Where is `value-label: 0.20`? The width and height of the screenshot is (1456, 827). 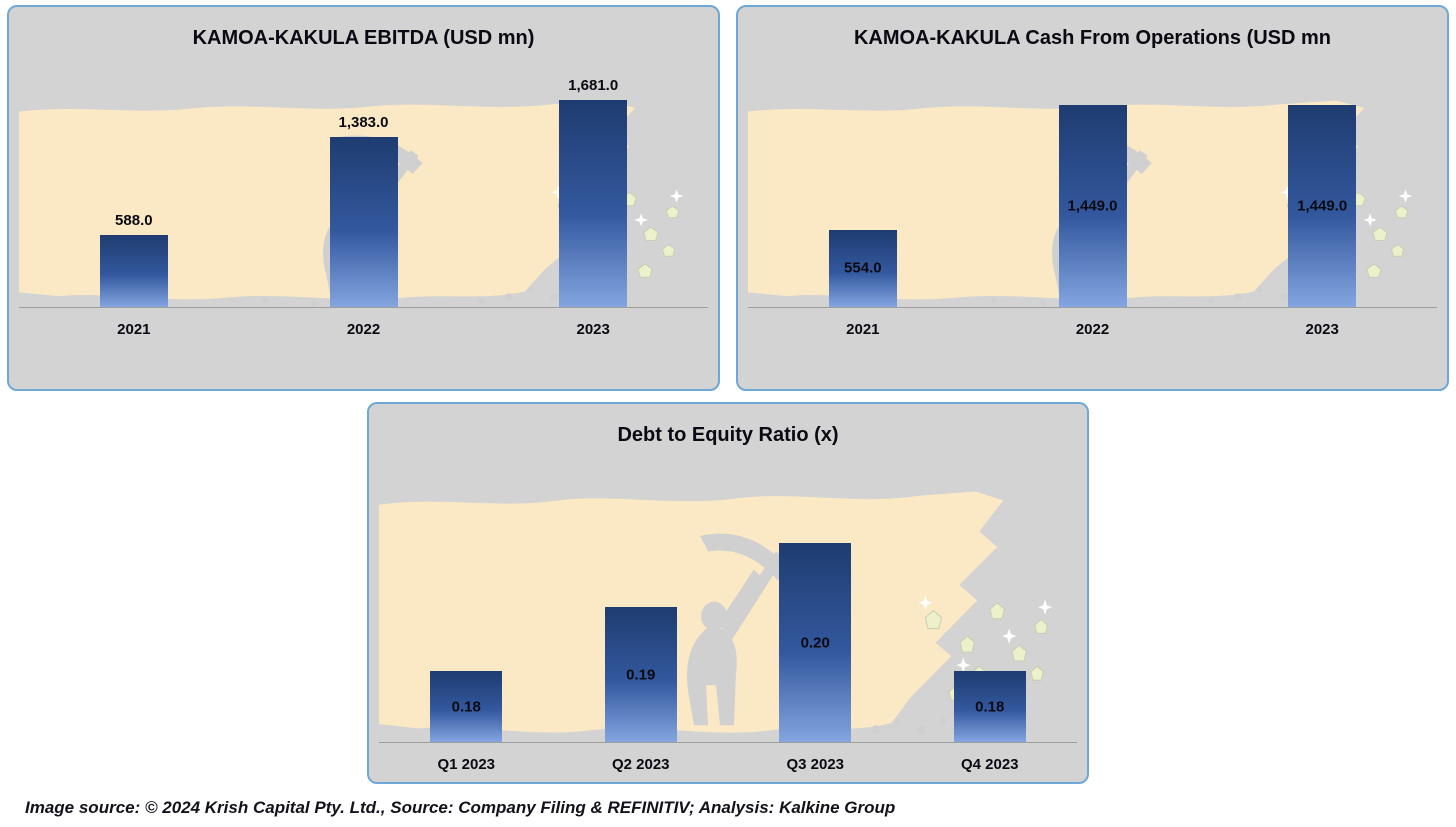 value-label: 0.20 is located at coordinates (815, 642).